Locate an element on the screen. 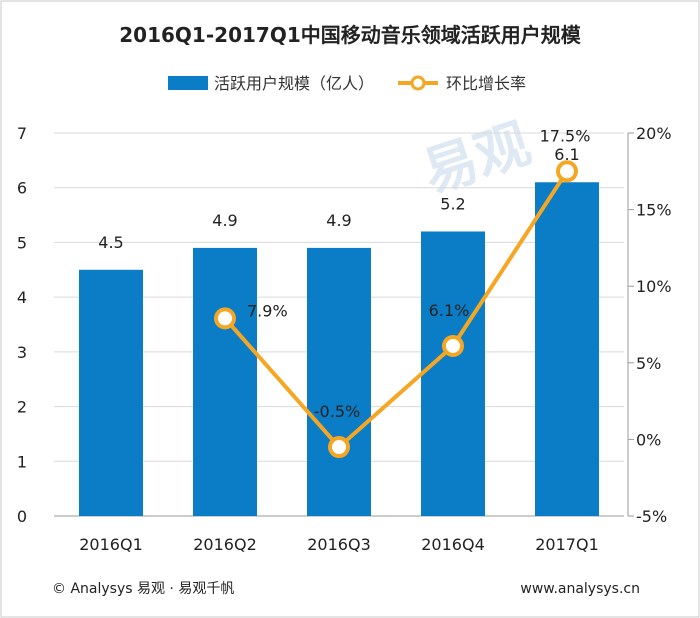 This screenshot has height=618, width=700. x-tick-label: 2016Q3 is located at coordinates (339, 544).